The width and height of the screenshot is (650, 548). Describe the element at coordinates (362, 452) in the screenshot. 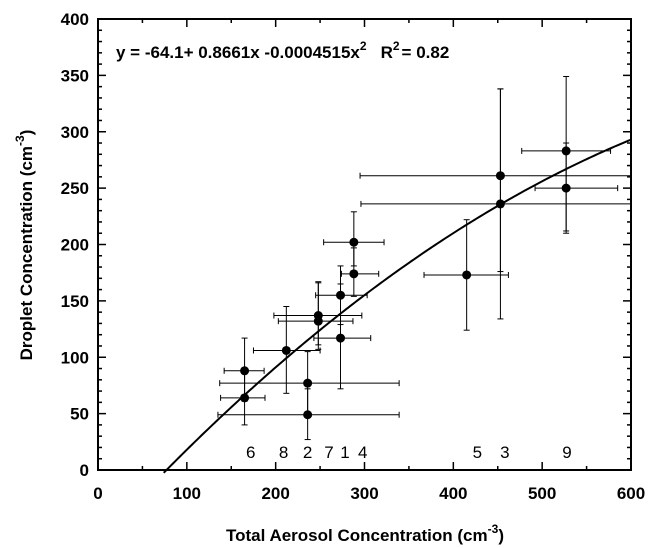

I see `point-number-label: 4` at that location.